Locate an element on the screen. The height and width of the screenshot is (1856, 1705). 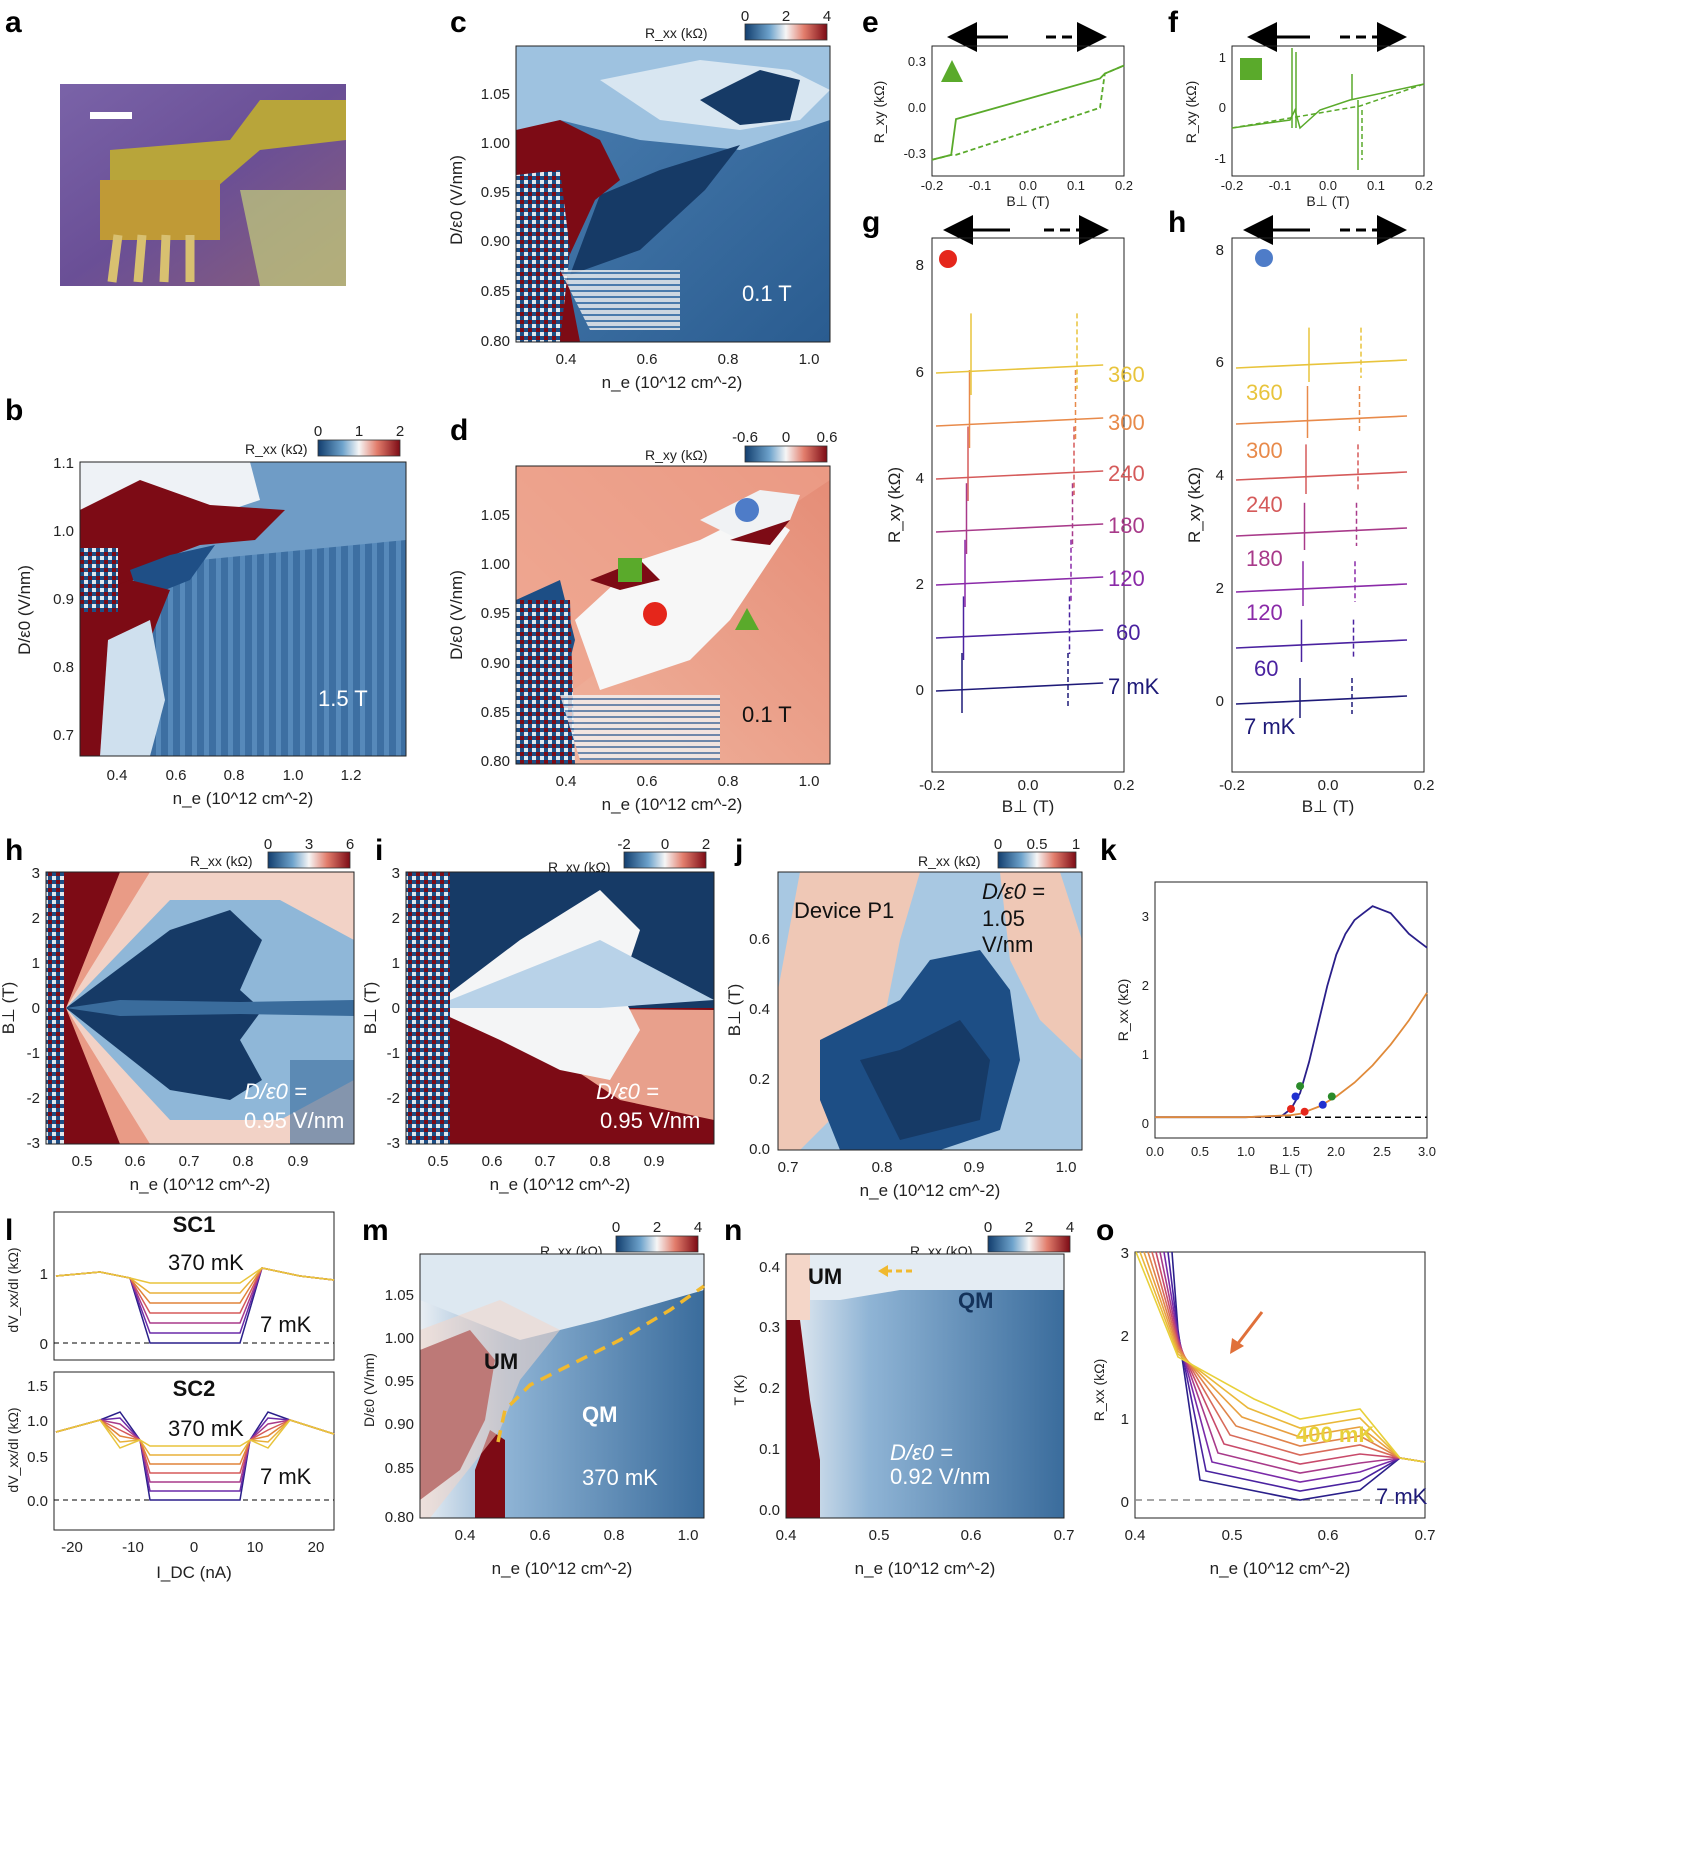
plot-l is located at coordinates (194, 1384).